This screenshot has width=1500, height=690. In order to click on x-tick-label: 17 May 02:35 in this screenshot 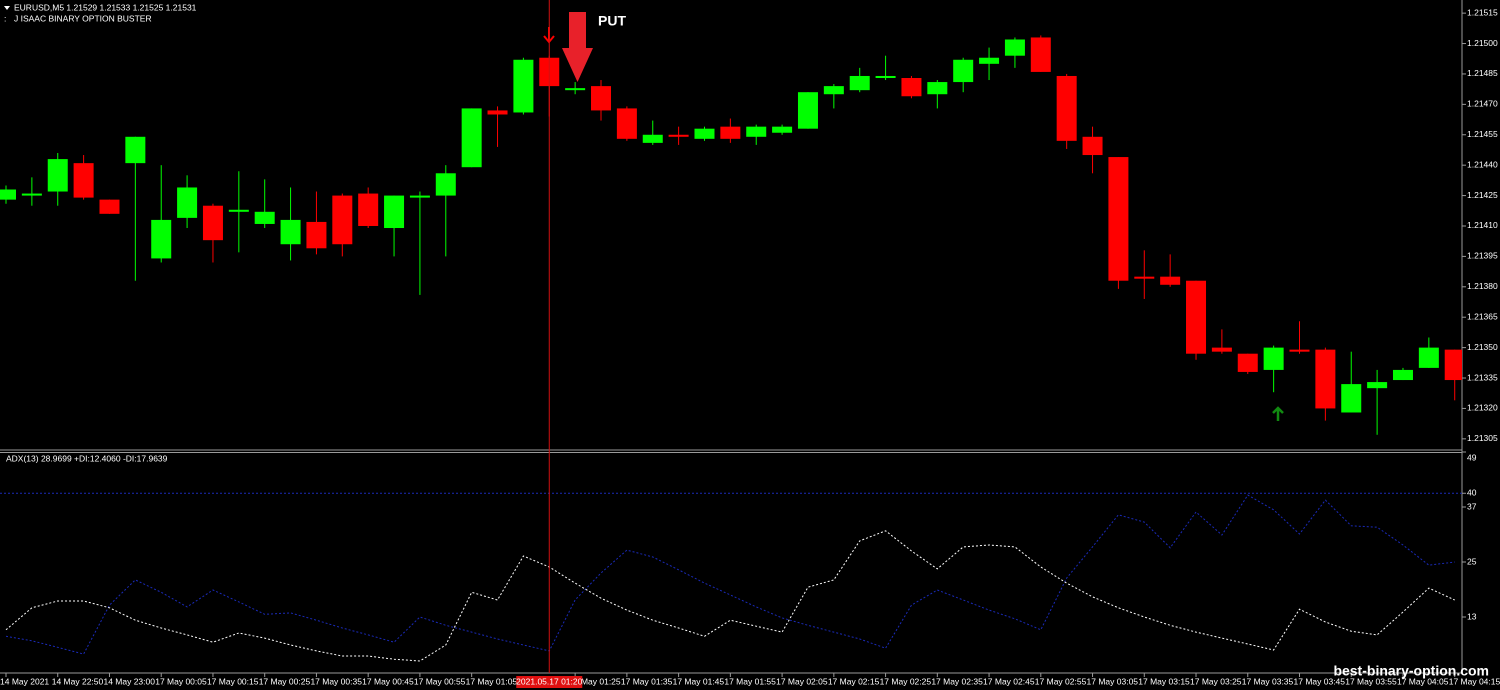, I will do `click(957, 681)`.